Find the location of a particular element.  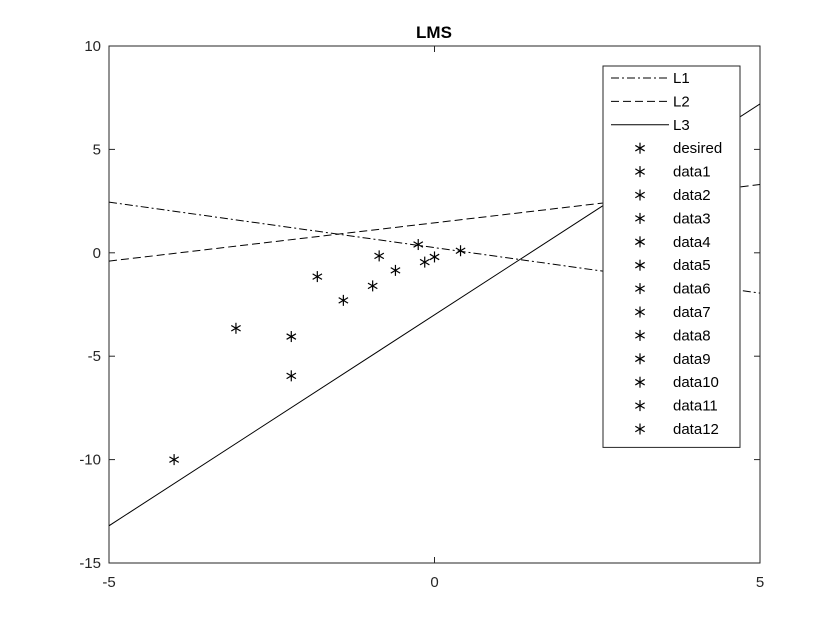

data-point-data5 is located at coordinates (343, 300).